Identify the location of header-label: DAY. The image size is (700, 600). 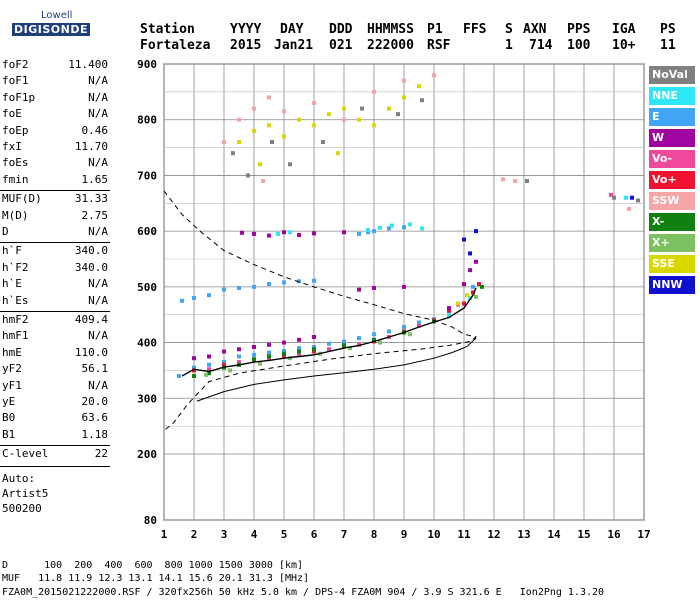
(292, 29).